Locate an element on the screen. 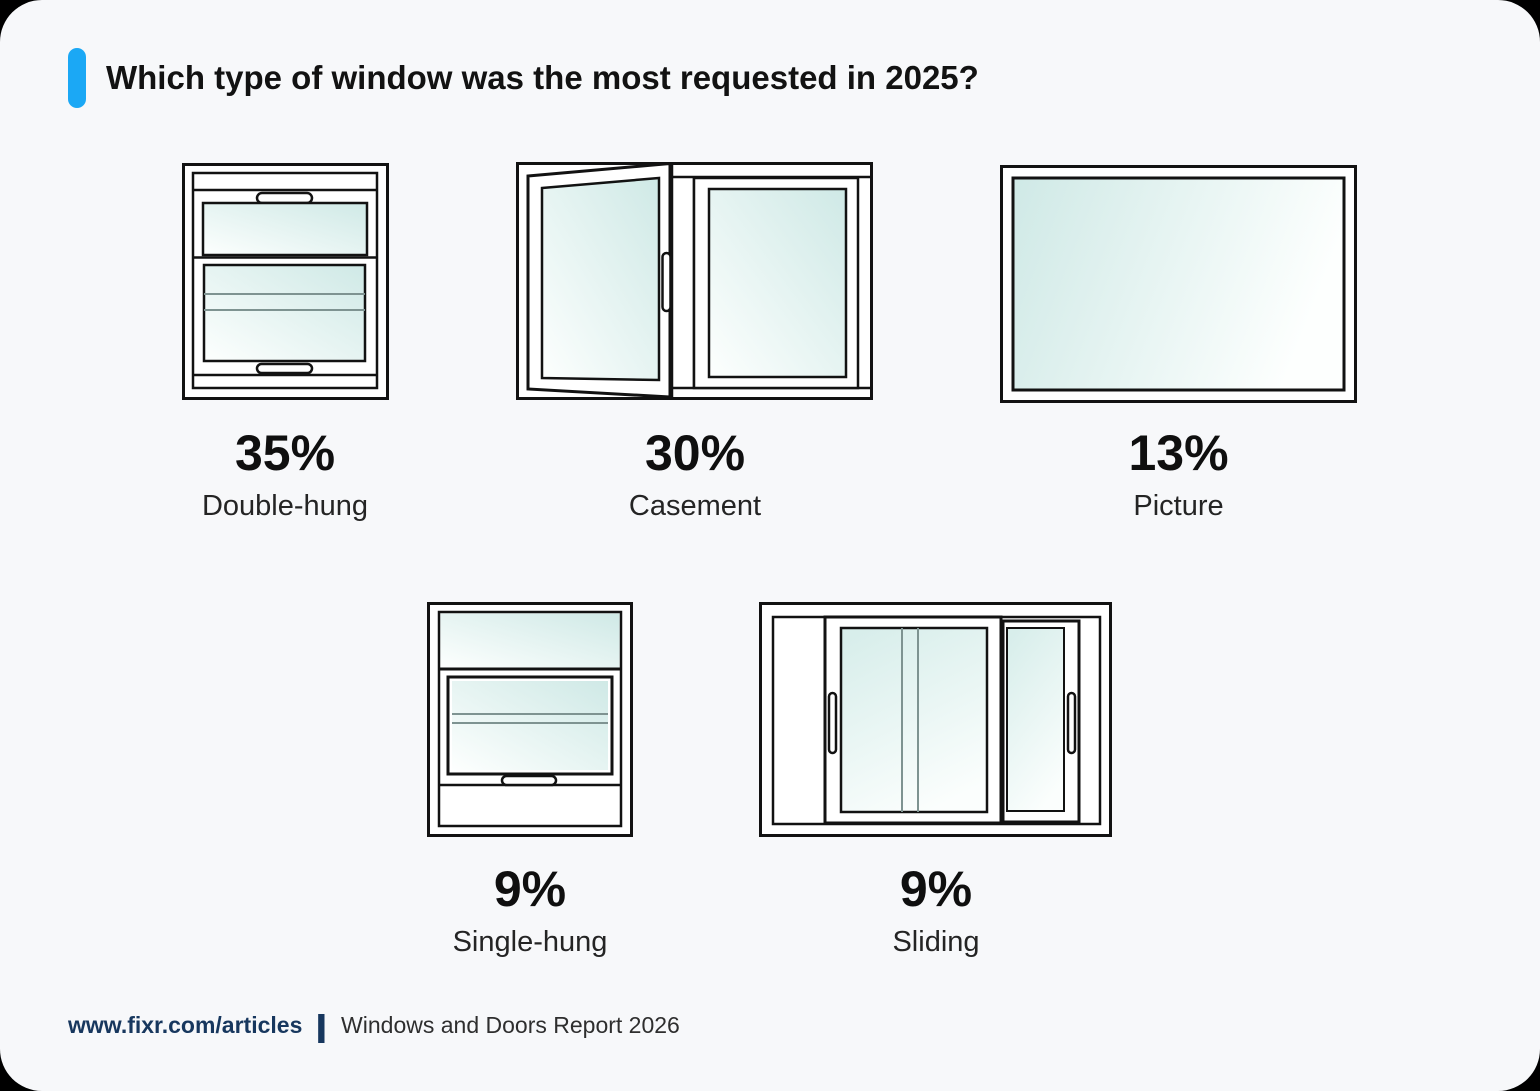  stat-single-hung: 9% Single-hung is located at coordinates (530, 911).